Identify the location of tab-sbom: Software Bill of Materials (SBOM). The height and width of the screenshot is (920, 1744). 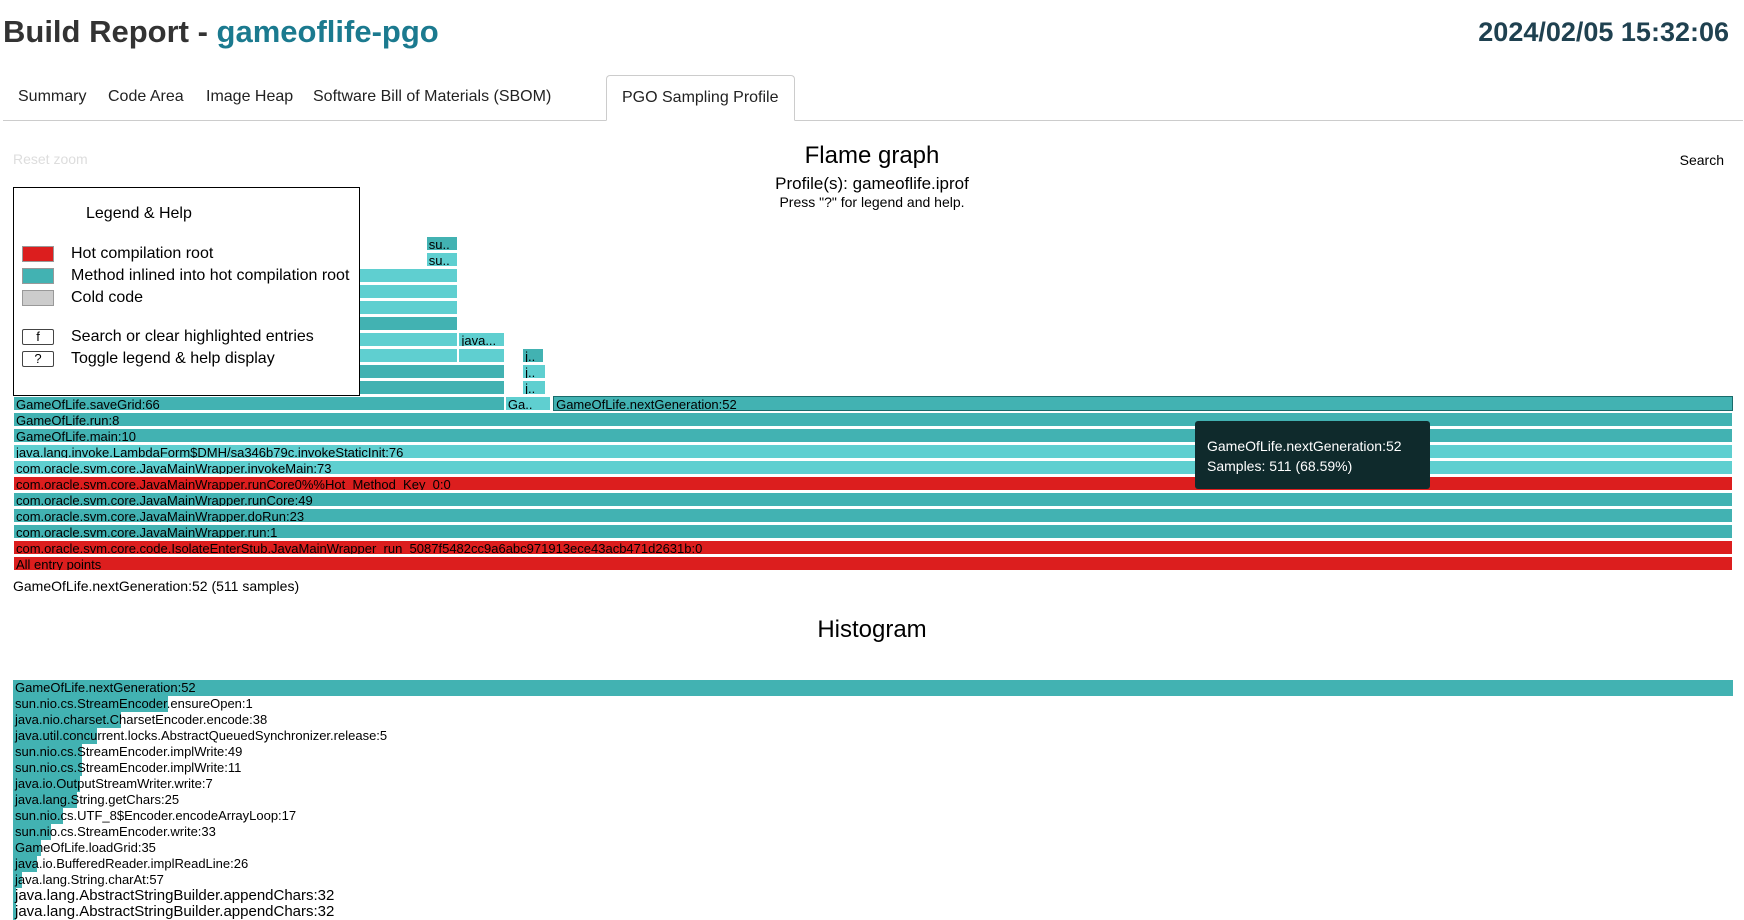
(432, 96).